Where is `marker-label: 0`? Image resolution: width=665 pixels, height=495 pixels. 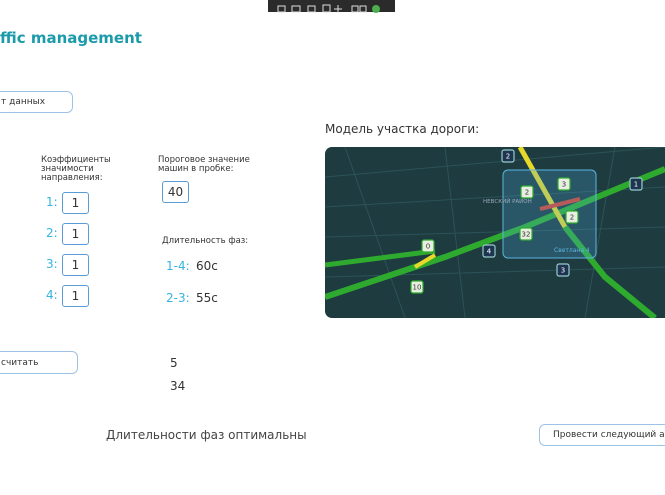
marker-label: 0 is located at coordinates (428, 247).